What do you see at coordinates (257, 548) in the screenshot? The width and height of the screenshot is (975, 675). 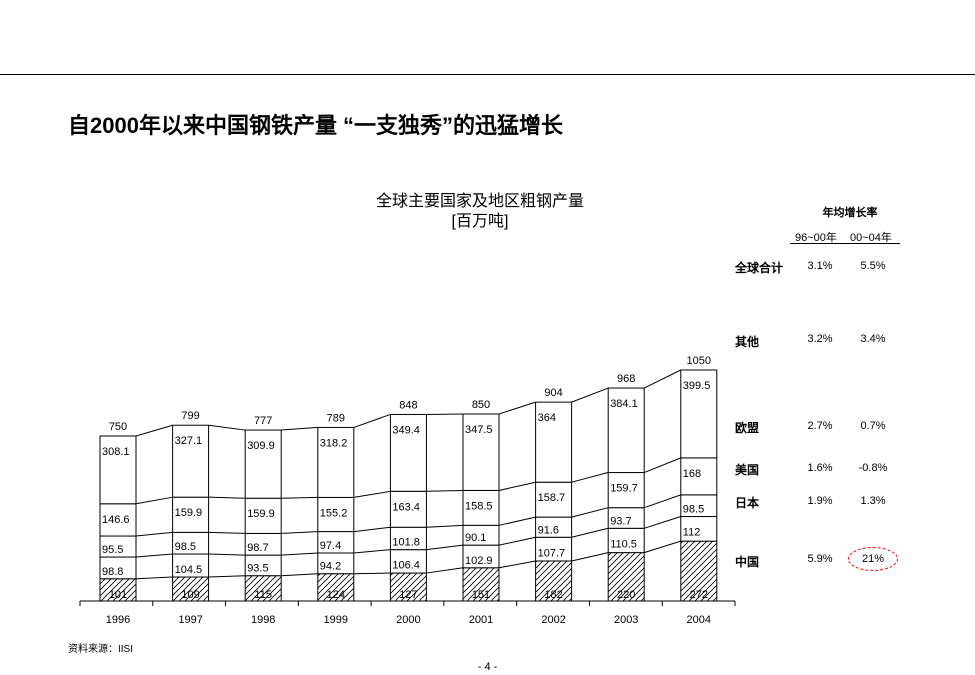 I see `data-label: 98.7` at bounding box center [257, 548].